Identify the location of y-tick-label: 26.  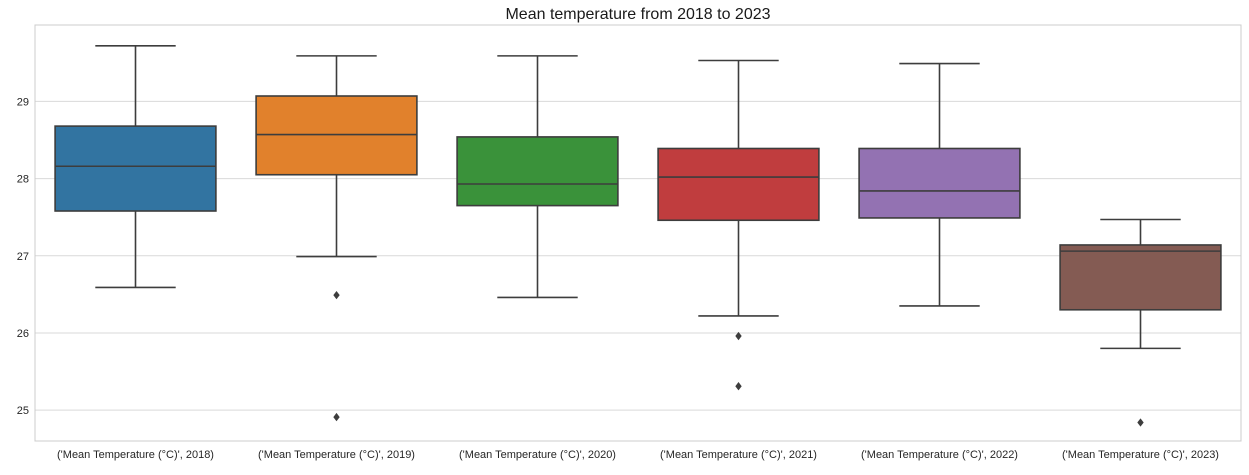
(23, 334).